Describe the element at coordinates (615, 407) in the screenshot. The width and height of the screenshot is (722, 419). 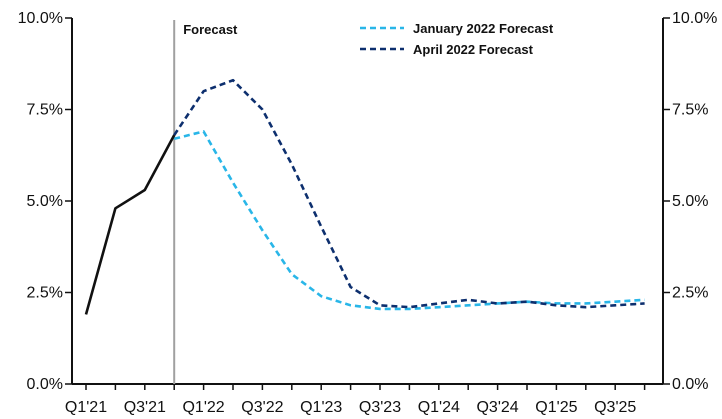
I see `x-tick-label: Q3'25` at that location.